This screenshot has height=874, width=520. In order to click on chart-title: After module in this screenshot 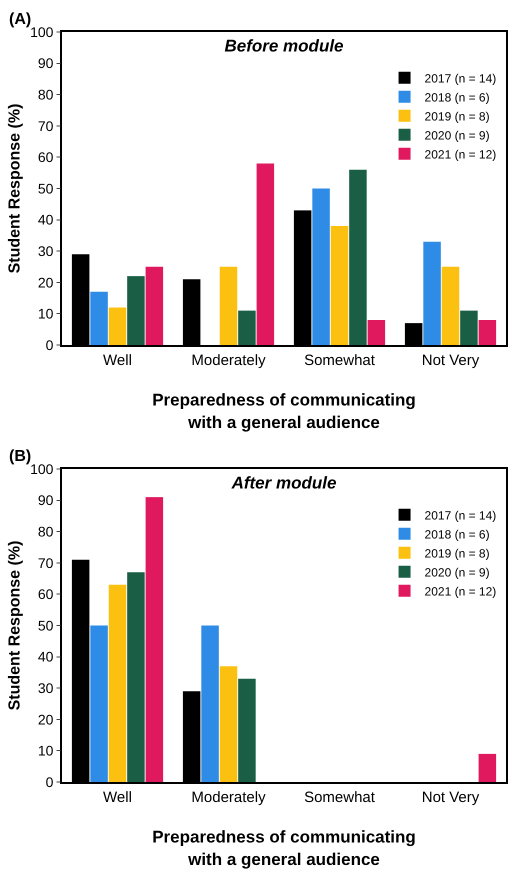, I will do `click(283, 483)`.